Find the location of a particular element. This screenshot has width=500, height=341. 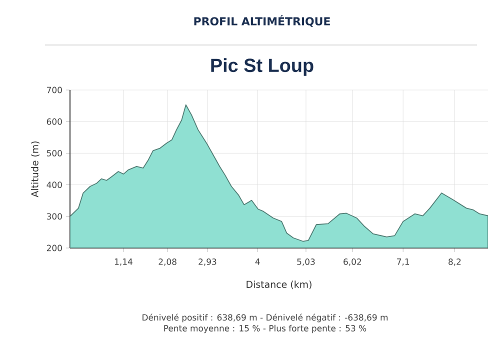

y-tick-label: 400 is located at coordinates (54, 185).